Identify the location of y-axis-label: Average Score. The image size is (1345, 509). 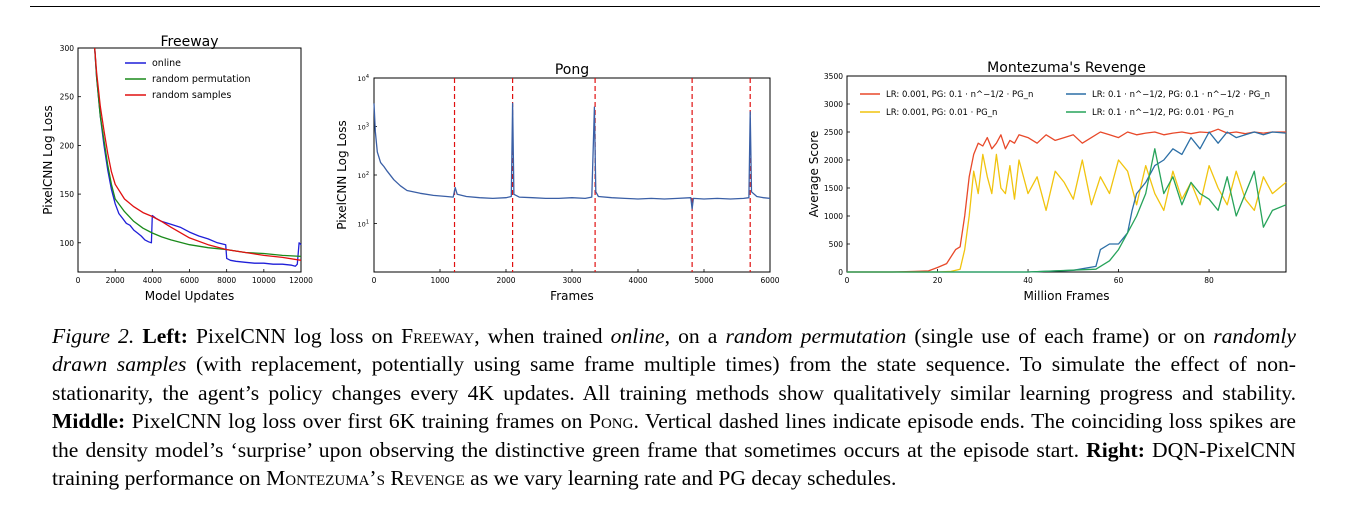
(814, 174).